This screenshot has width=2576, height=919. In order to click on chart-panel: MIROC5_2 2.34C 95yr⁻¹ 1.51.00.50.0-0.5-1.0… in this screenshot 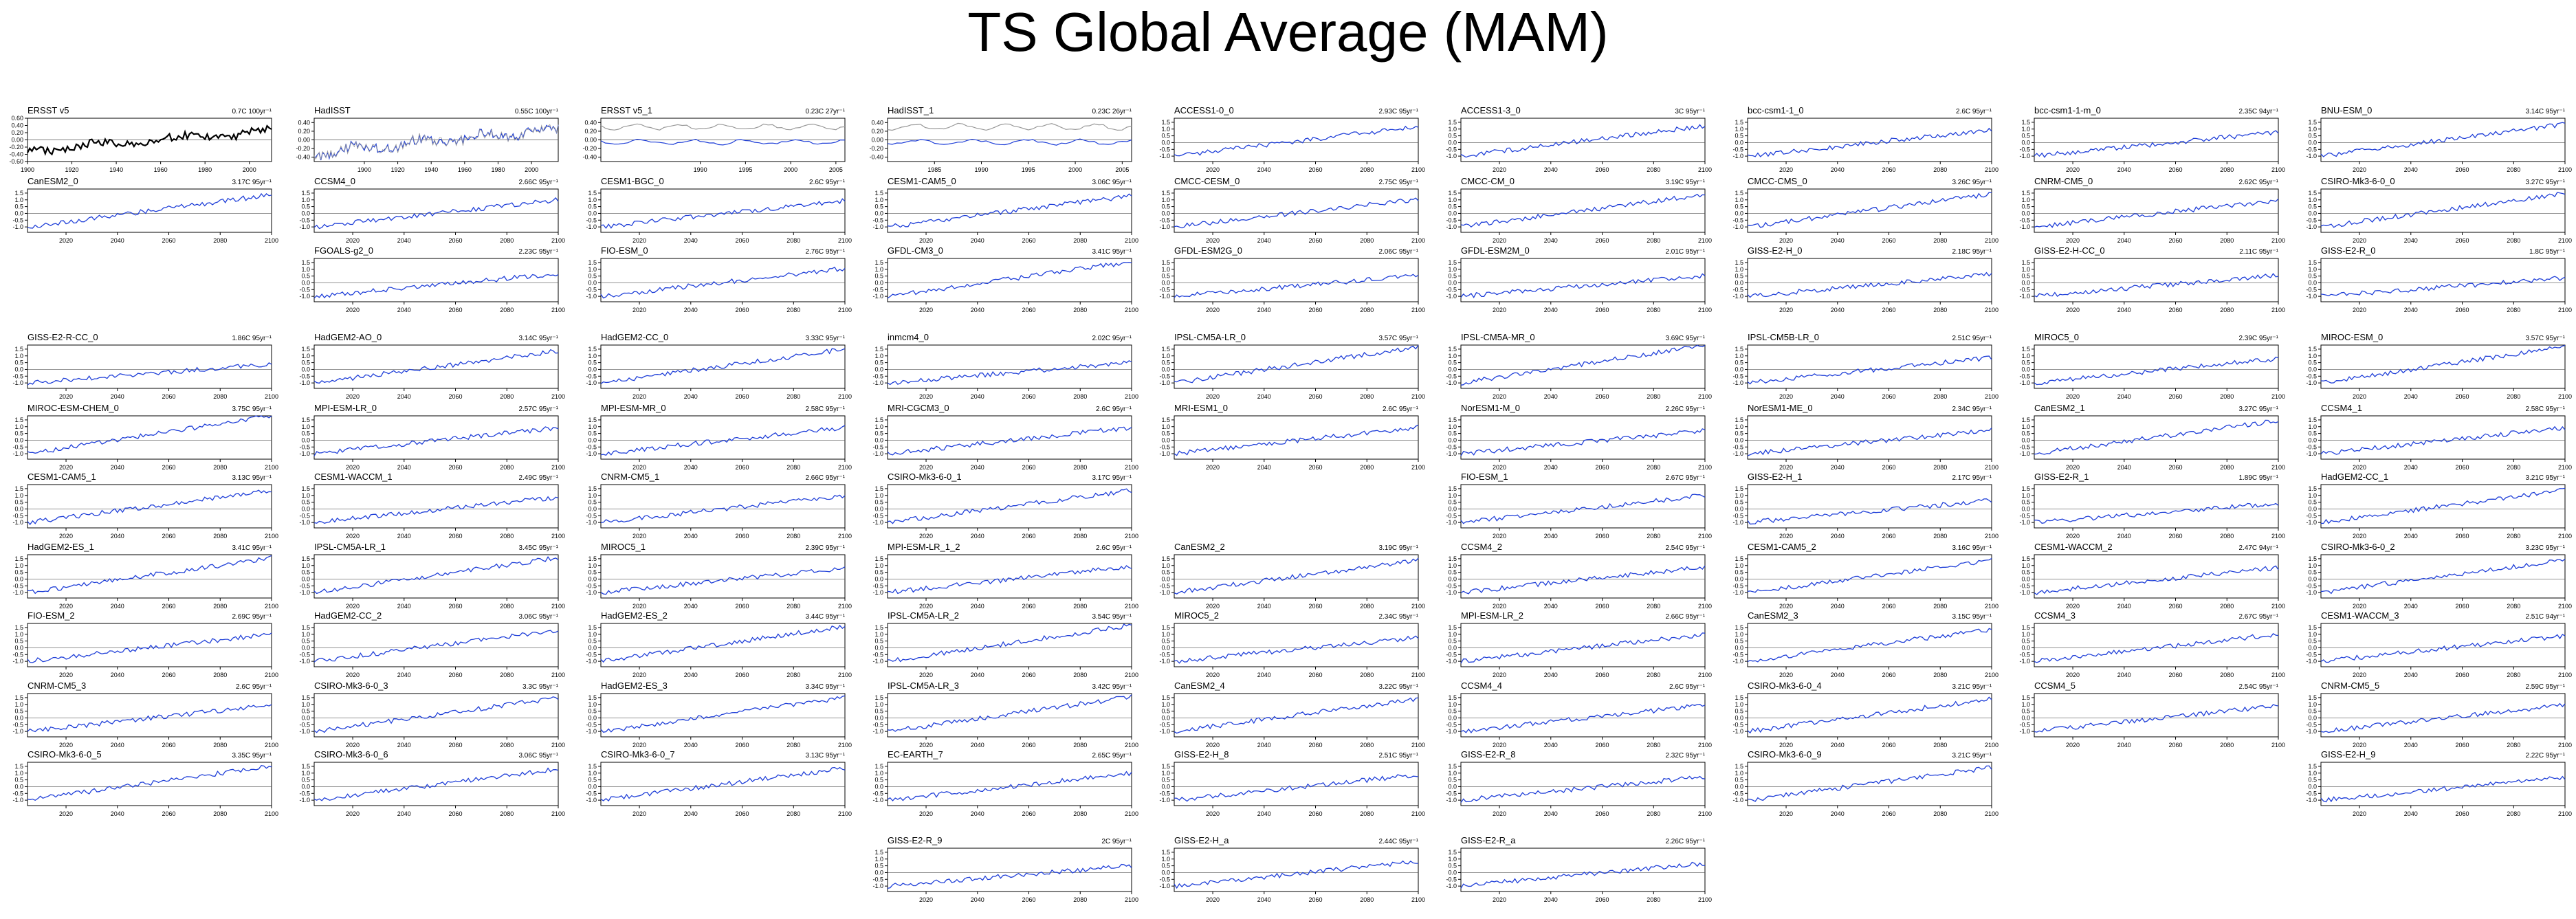, I will do `click(1292, 644)`.